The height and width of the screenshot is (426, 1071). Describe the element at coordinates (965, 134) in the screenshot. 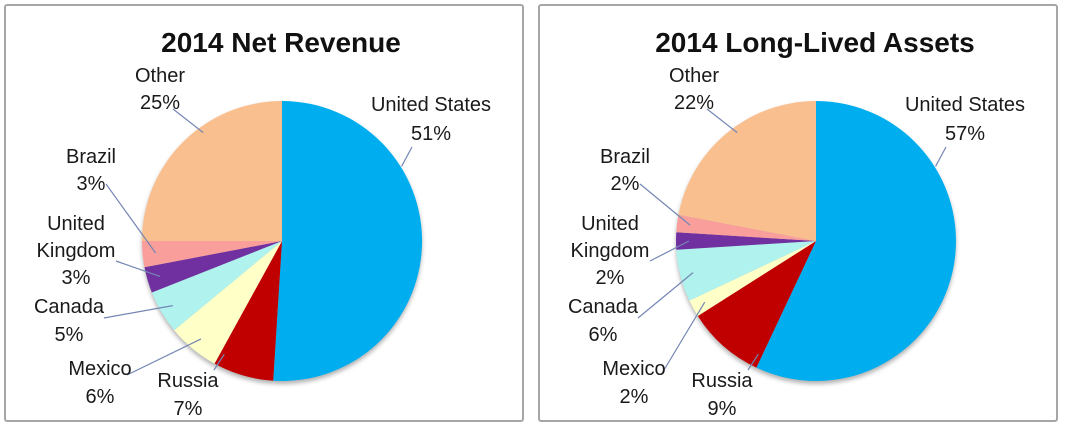

I see `slice-label-united-states: 57%` at that location.